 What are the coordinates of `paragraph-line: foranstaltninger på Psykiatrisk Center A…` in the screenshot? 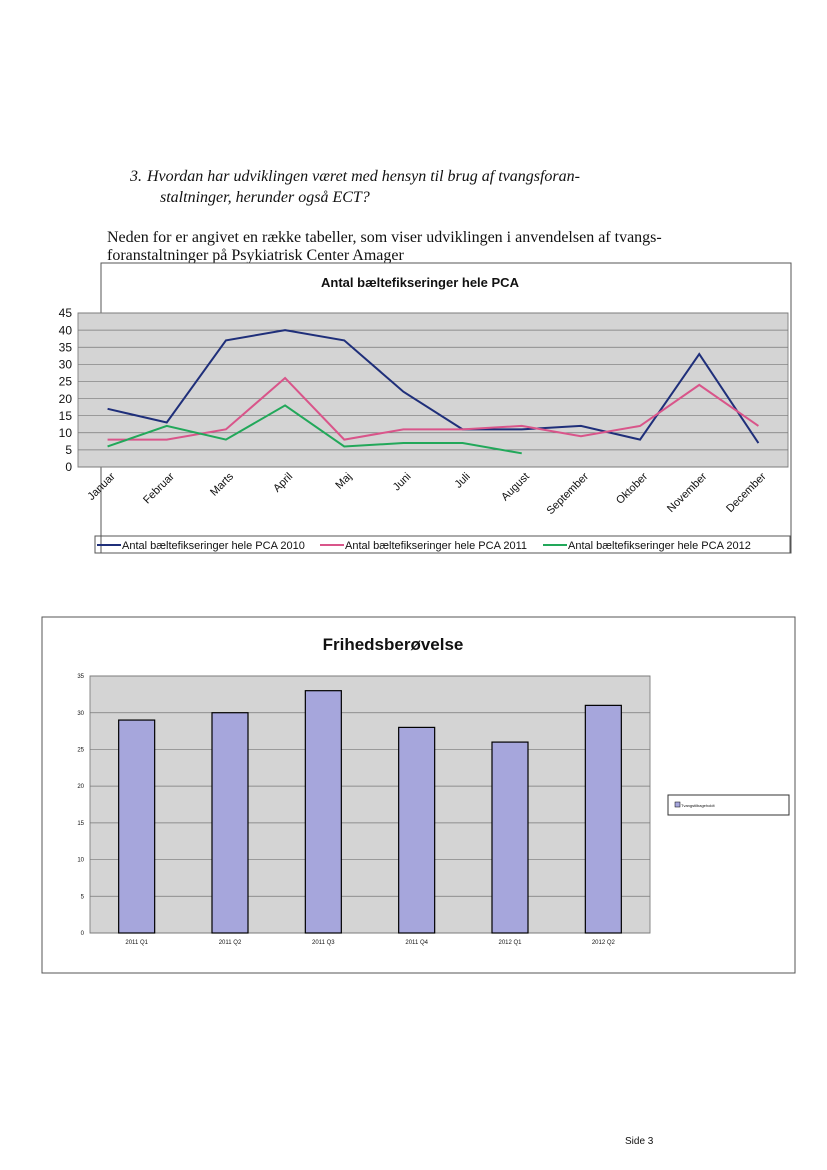 It's located at (255, 255).